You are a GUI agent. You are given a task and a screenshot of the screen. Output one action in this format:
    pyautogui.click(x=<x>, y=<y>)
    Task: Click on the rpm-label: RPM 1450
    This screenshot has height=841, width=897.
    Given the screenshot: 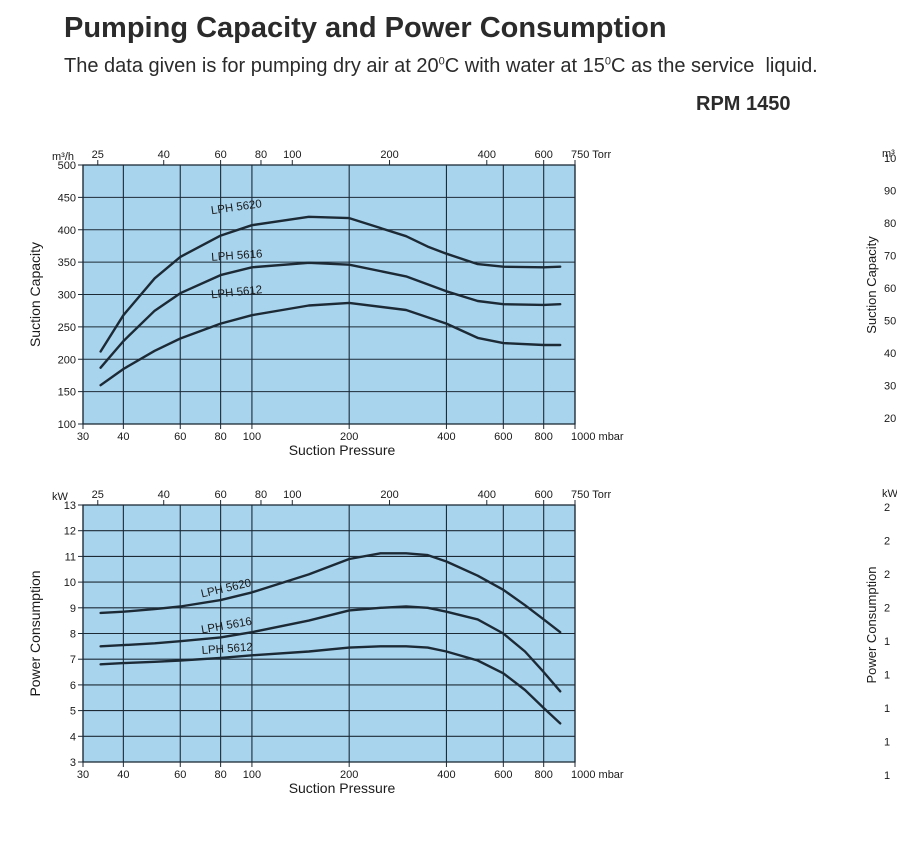 What is the action you would take?
    pyautogui.click(x=743, y=104)
    